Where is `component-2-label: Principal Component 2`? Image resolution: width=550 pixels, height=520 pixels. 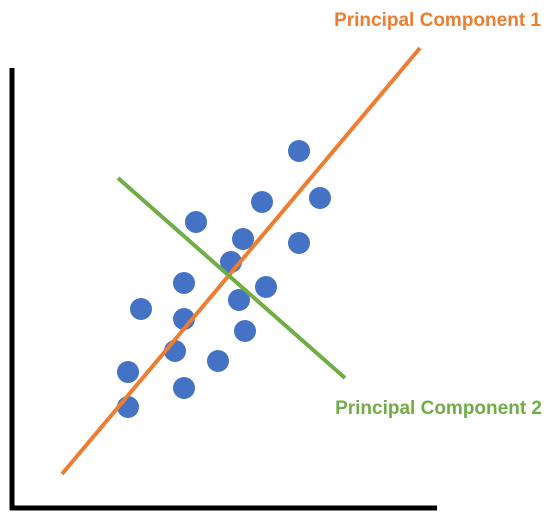
component-2-label: Principal Component 2 is located at coordinates (438, 408).